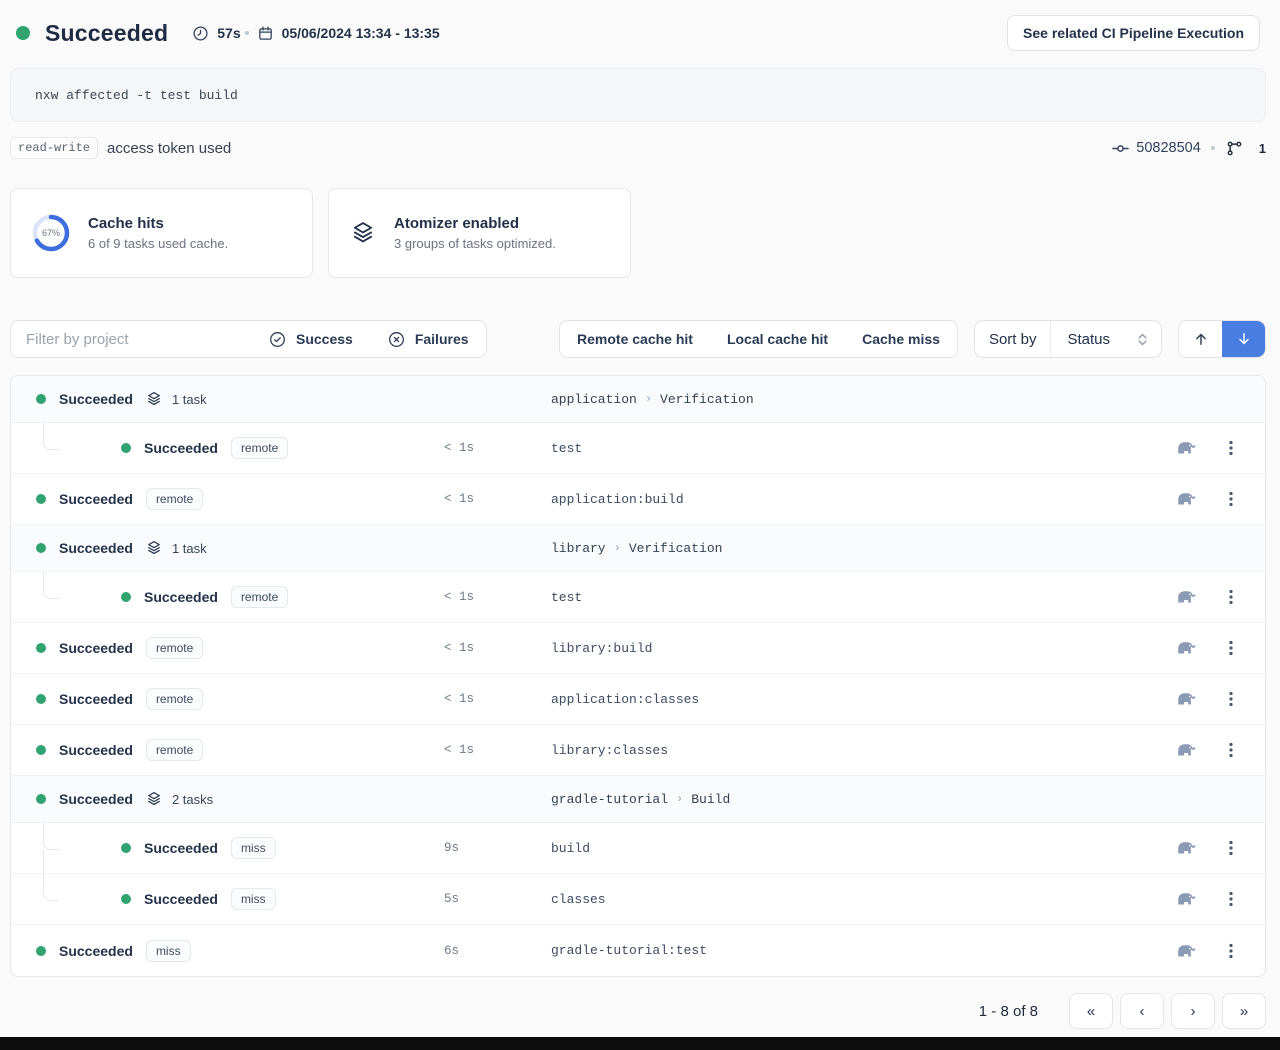  I want to click on task-duration: 5s, so click(452, 899).